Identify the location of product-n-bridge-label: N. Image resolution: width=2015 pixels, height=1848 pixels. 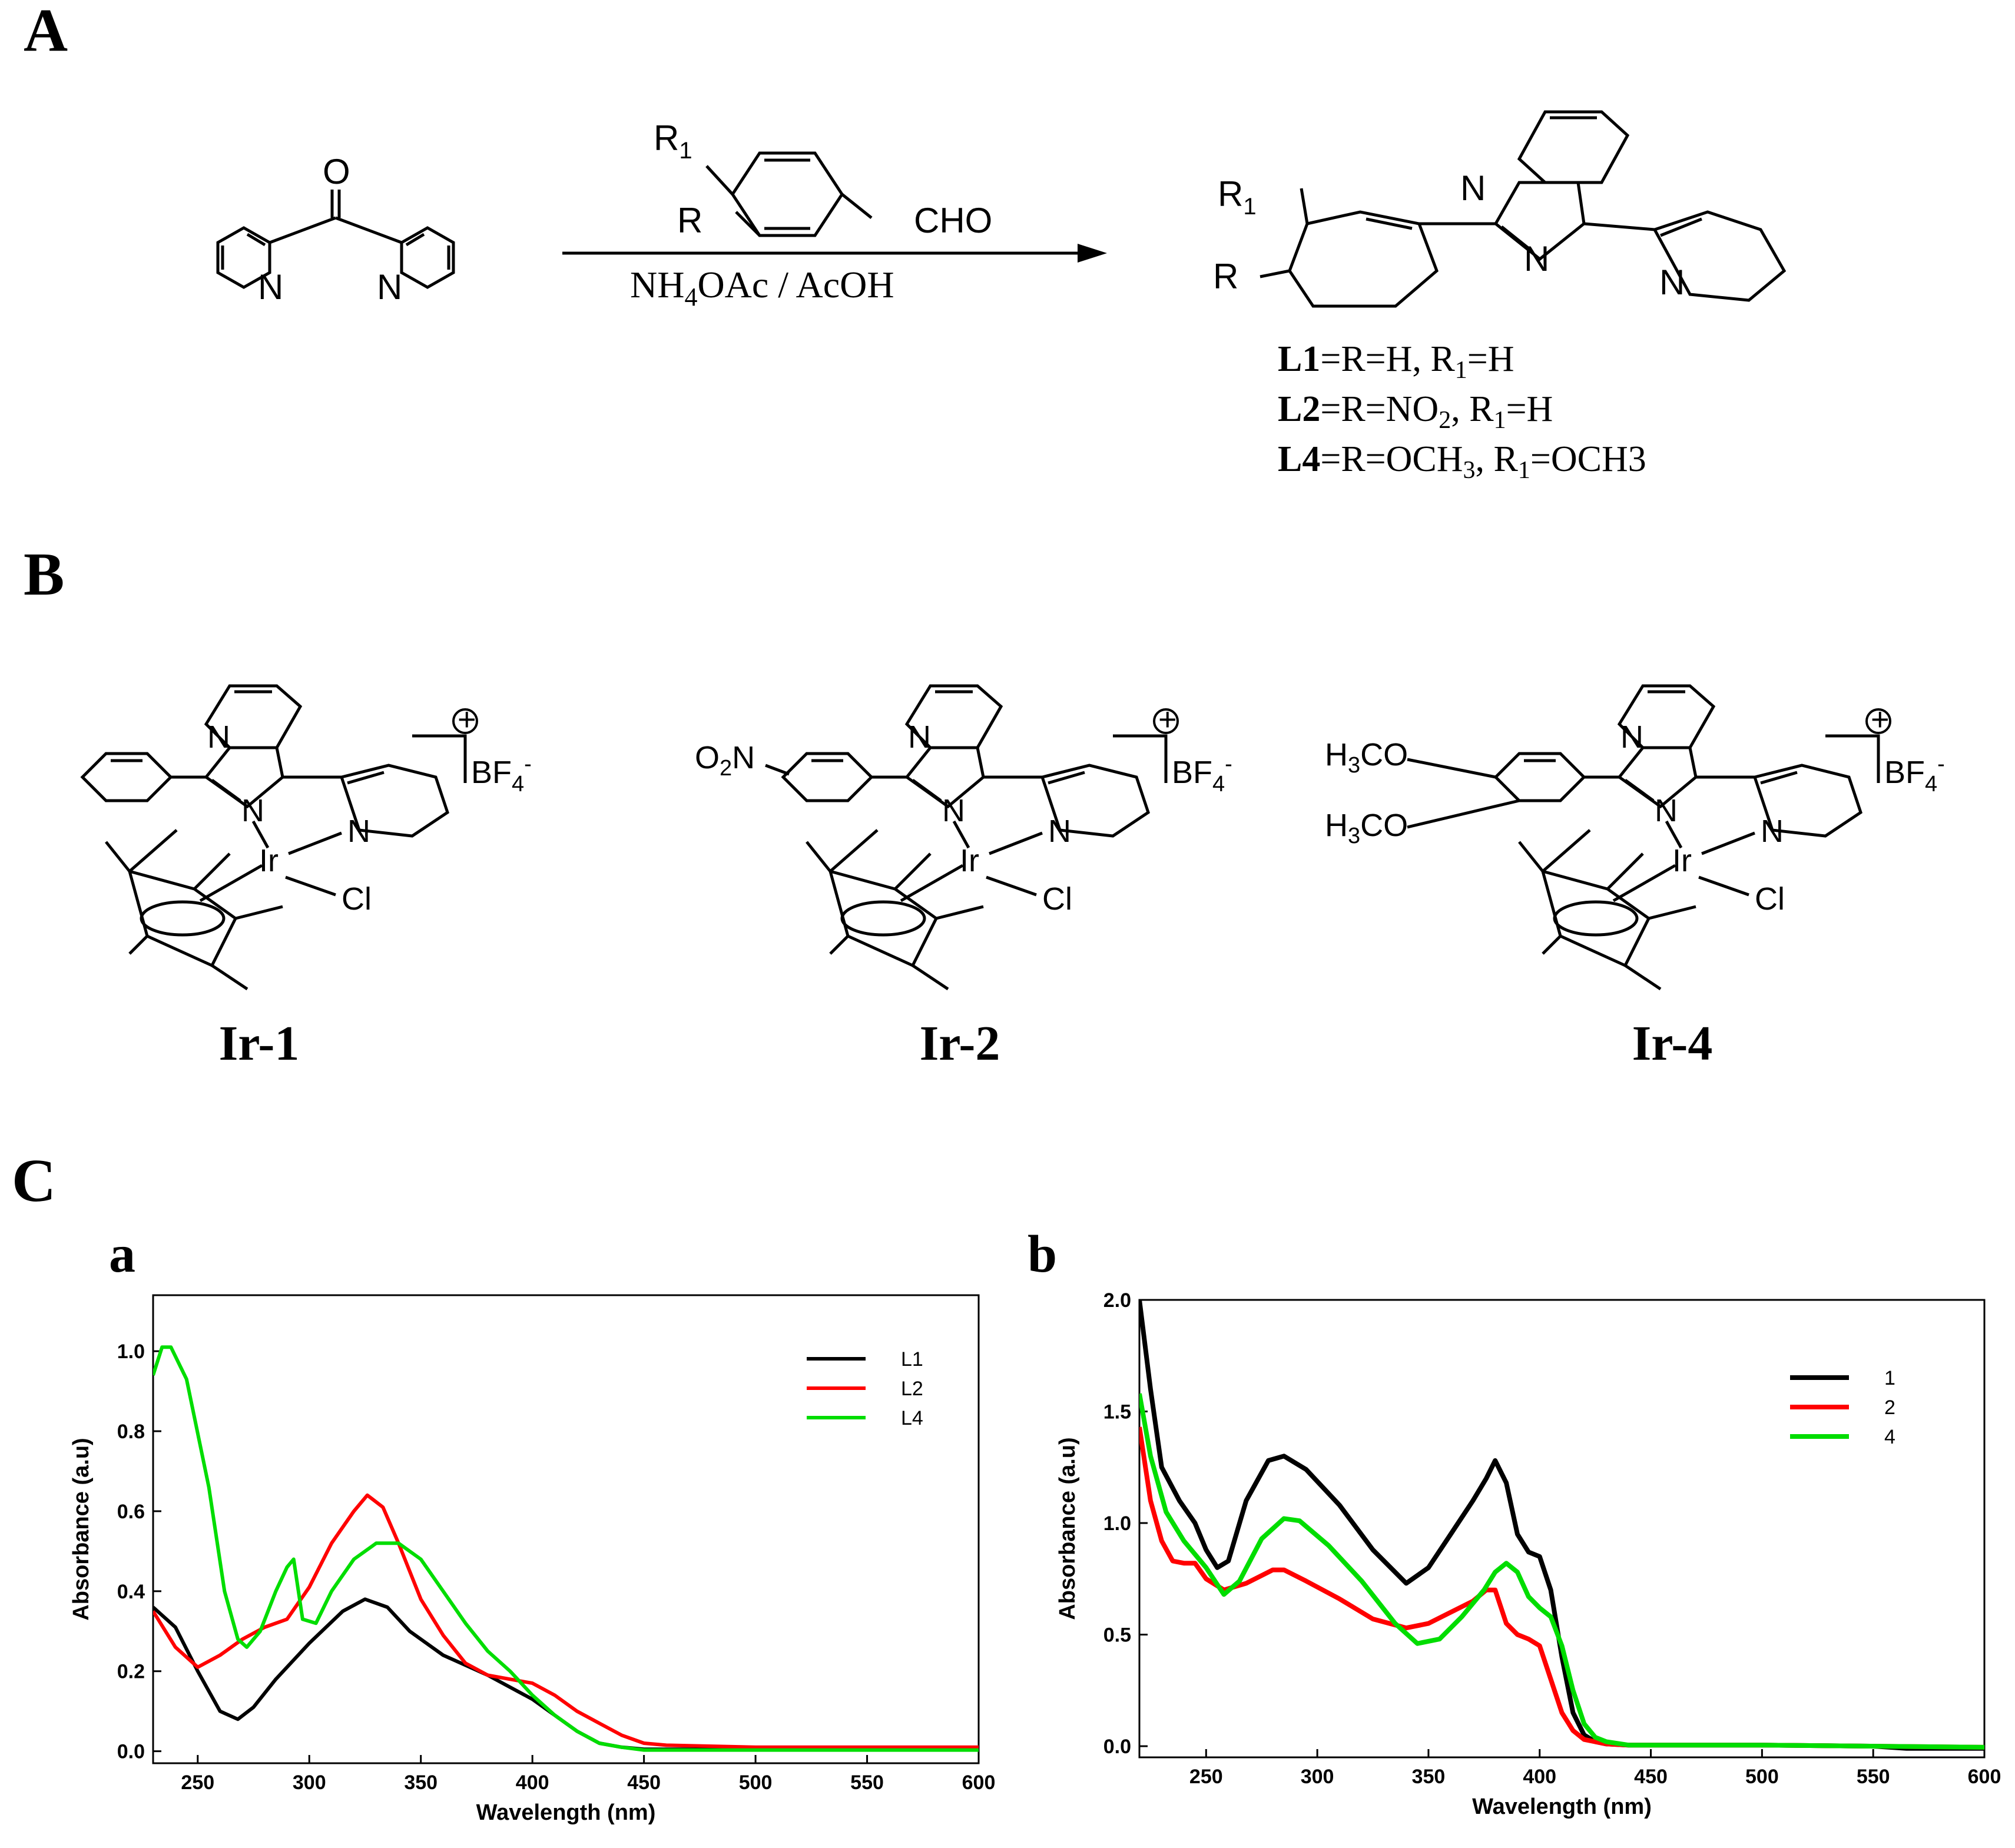
(1473, 188).